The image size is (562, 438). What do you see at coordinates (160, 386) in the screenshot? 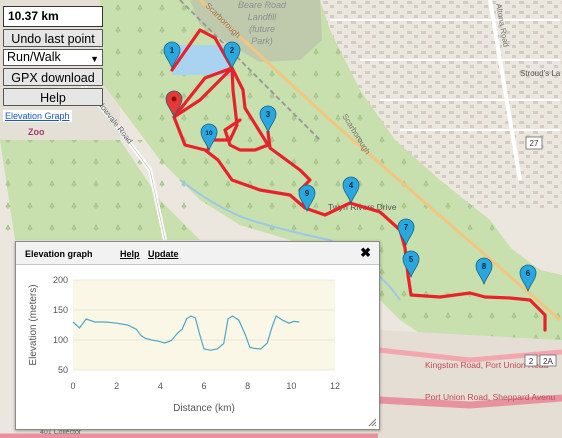
I see `x-tick-label: 4` at bounding box center [160, 386].